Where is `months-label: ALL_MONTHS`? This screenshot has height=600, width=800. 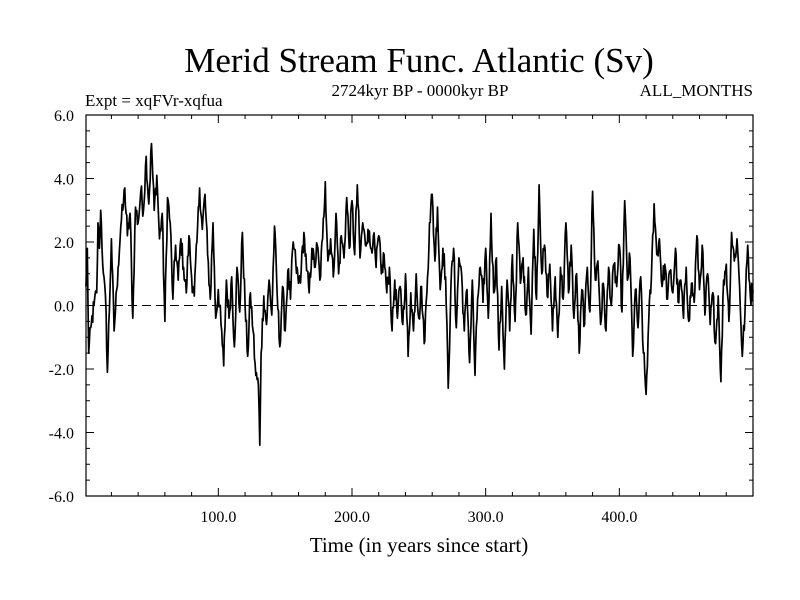 months-label: ALL_MONTHS is located at coordinates (696, 90).